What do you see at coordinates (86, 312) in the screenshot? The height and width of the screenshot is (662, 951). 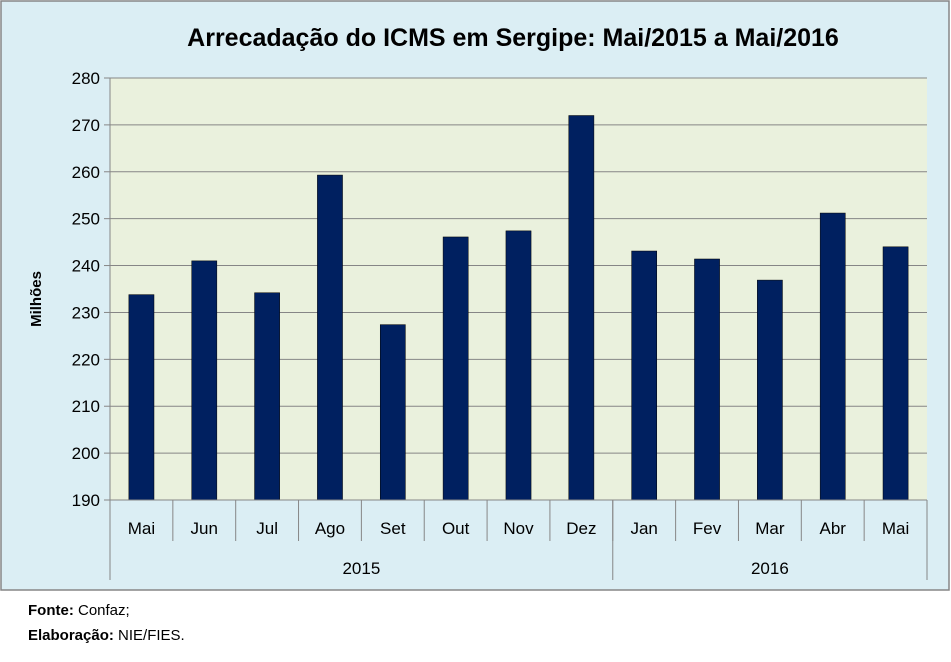 I see `y-tick-label-230: 230` at bounding box center [86, 312].